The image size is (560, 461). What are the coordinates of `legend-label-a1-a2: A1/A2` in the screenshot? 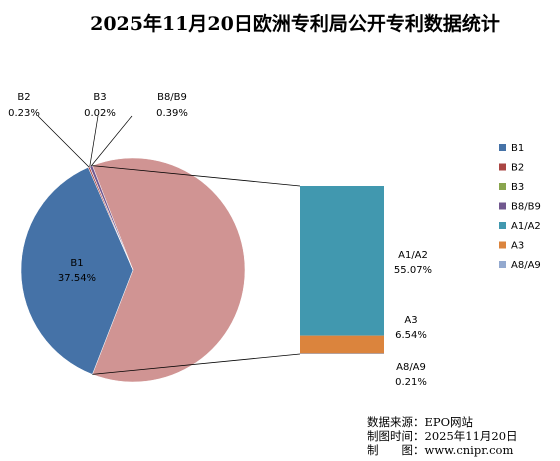 It's located at (526, 226).